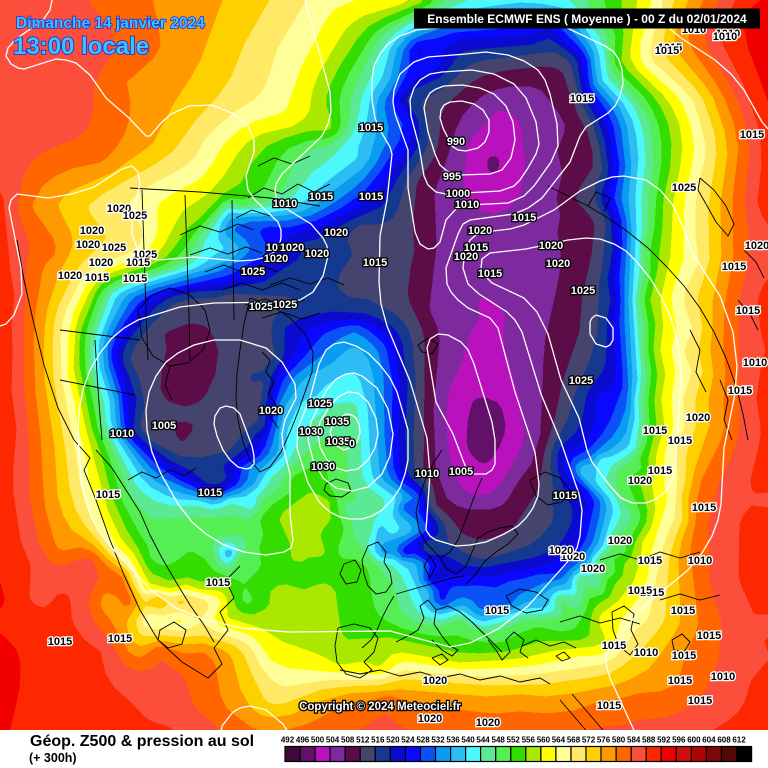  What do you see at coordinates (619, 740) in the screenshot?
I see `svg-text: 580` at bounding box center [619, 740].